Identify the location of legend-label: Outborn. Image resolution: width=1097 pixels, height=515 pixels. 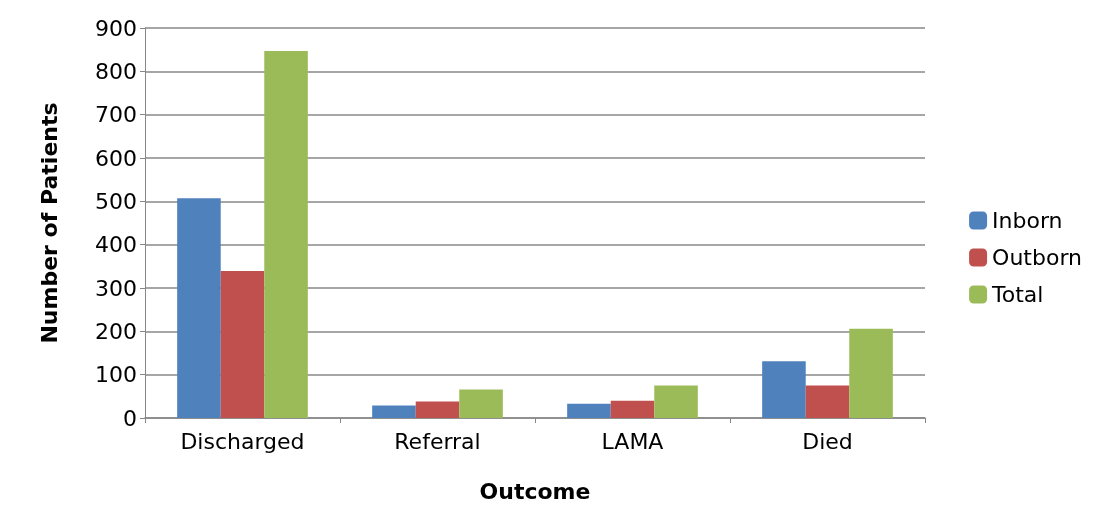
(1037, 257).